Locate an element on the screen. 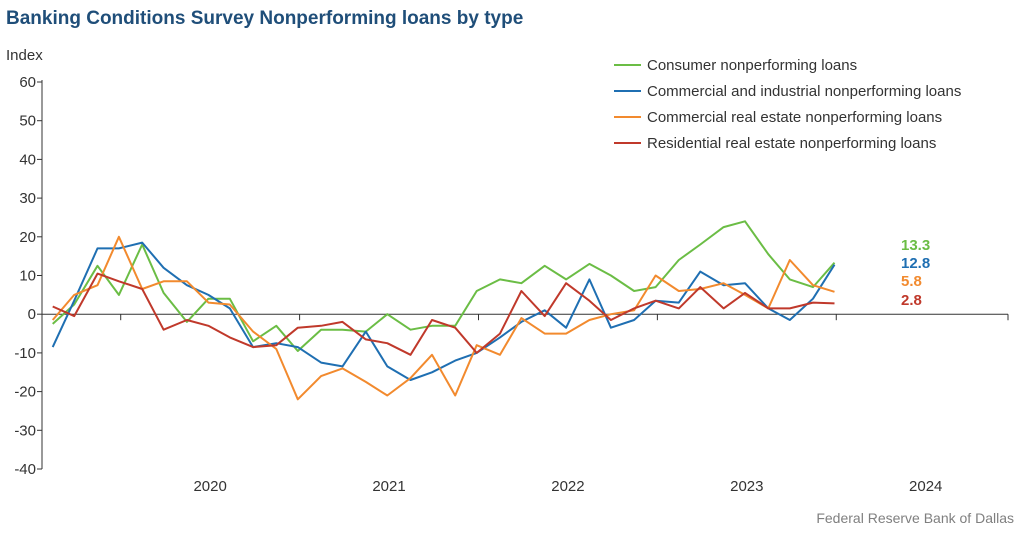  y-tick-label: 60 is located at coordinates (27, 82).